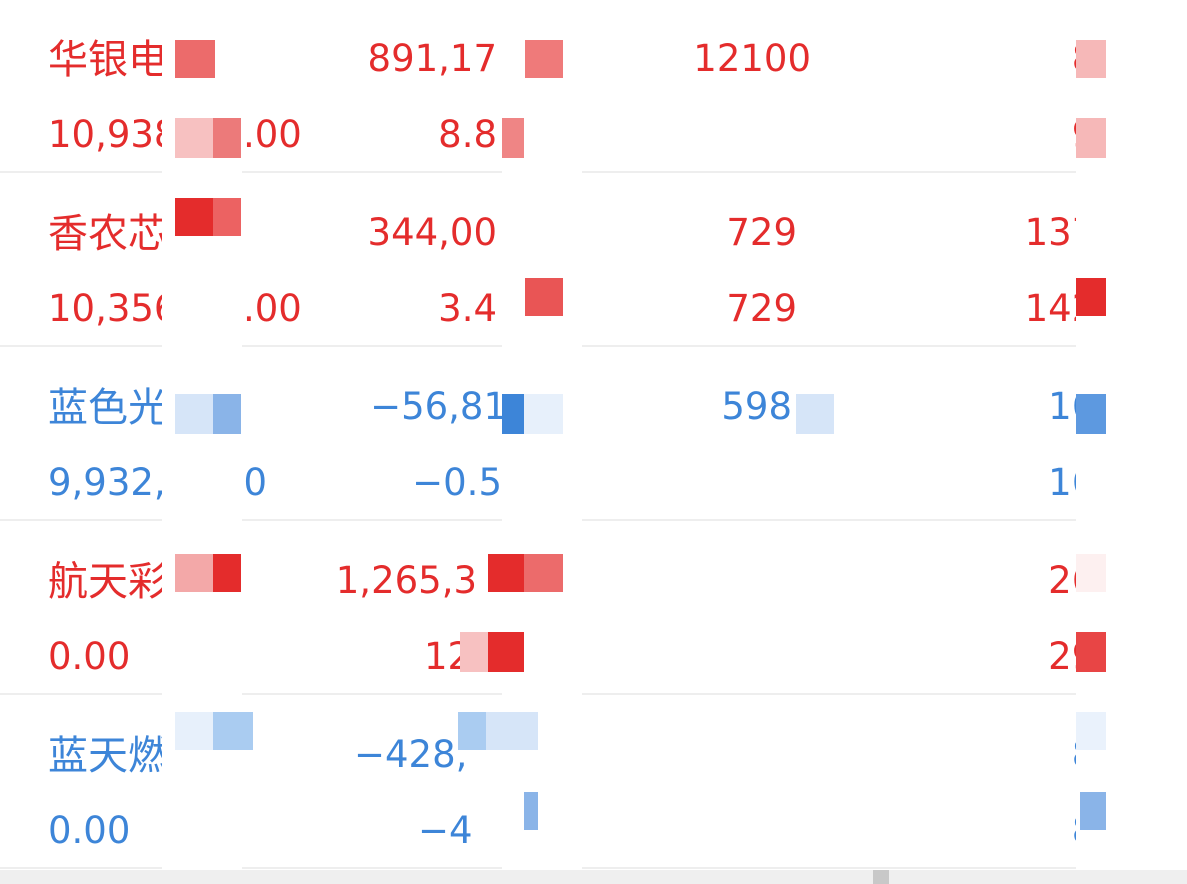 This screenshot has height=884, width=1187. What do you see at coordinates (756, 406) in the screenshot?
I see `volume: 598` at bounding box center [756, 406].